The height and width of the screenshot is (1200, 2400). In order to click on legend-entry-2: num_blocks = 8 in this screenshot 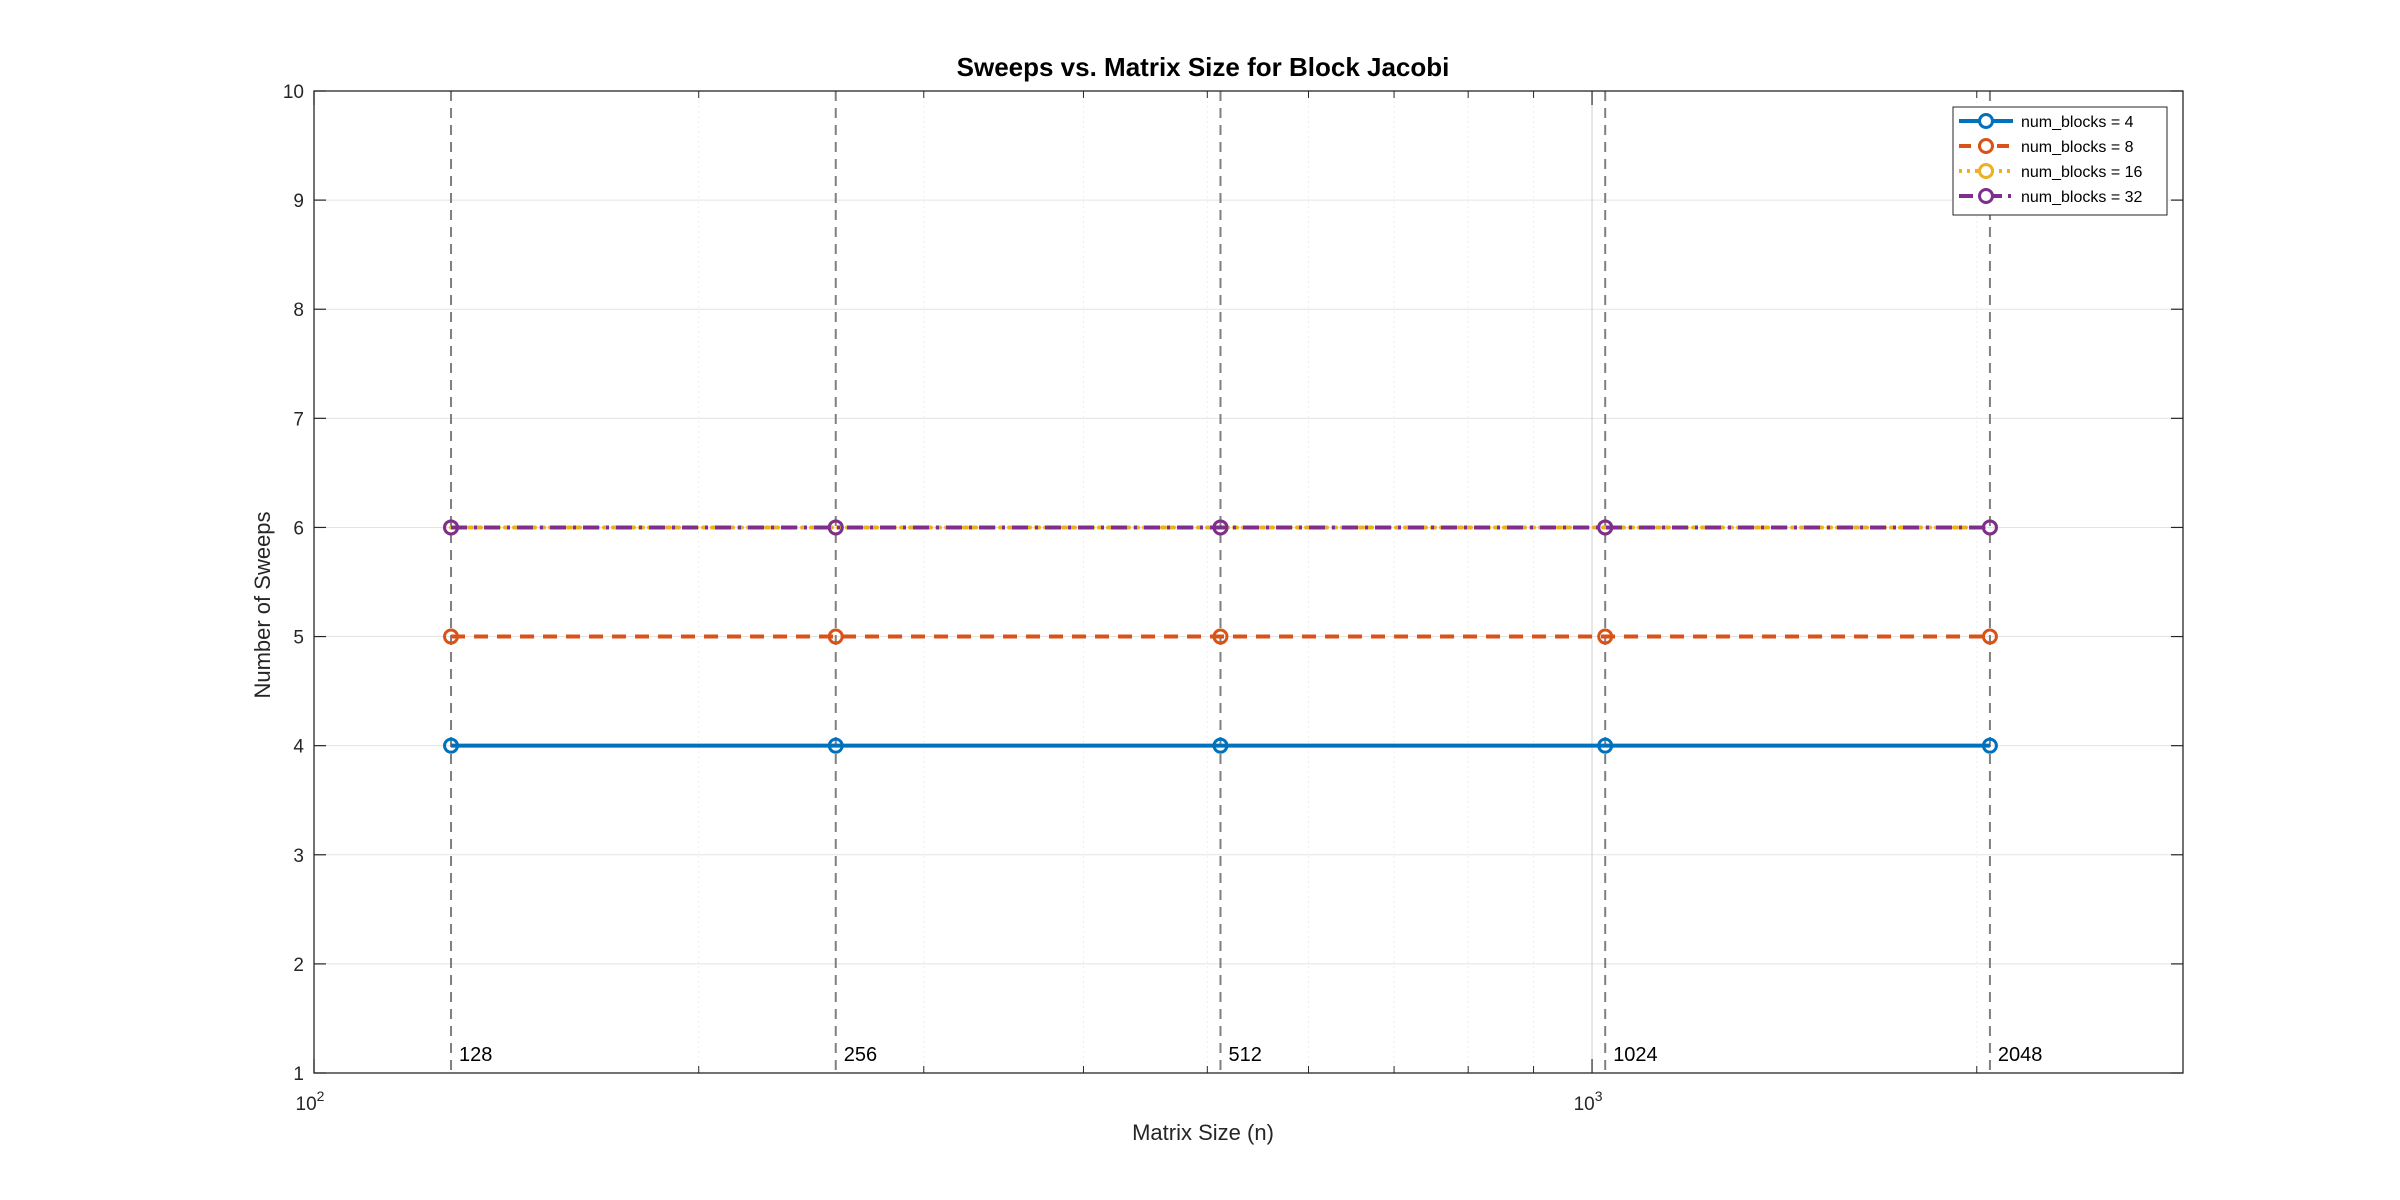, I will do `click(2077, 147)`.